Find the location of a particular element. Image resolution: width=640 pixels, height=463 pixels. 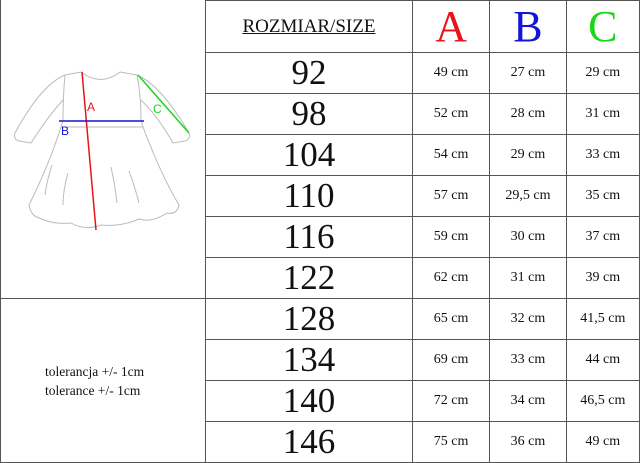

measure-a-cell: 65 cm is located at coordinates (451, 319).